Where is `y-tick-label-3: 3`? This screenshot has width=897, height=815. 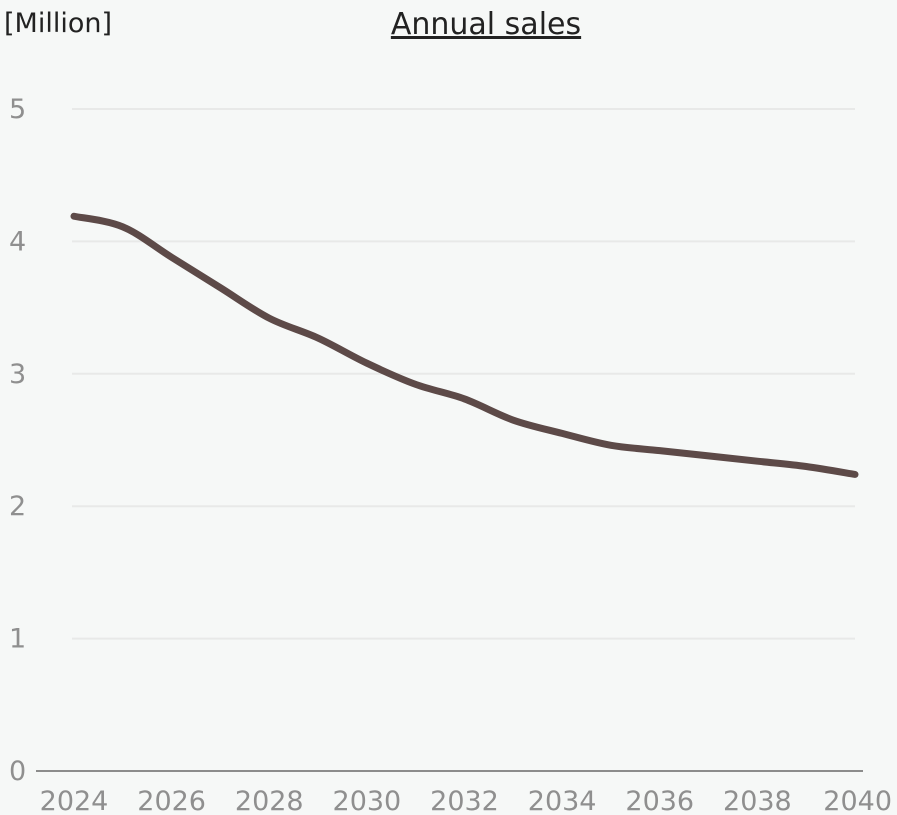
y-tick-label-3: 3 is located at coordinates (17, 374).